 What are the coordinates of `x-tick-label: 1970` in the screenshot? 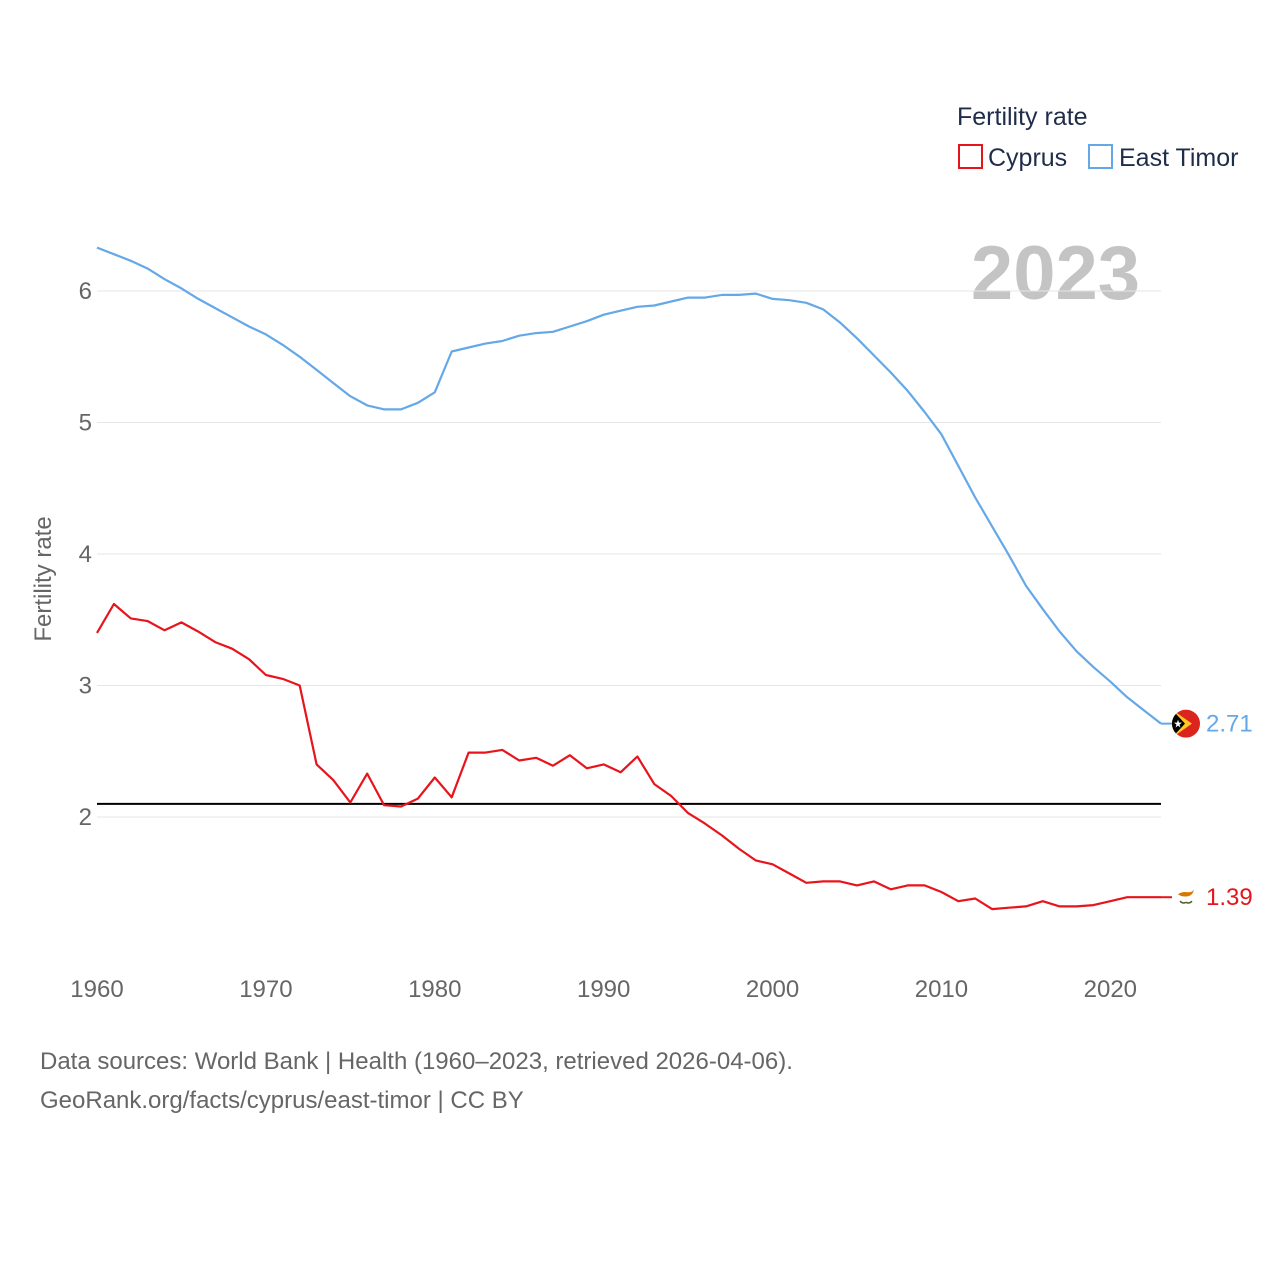 It's located at (265, 989).